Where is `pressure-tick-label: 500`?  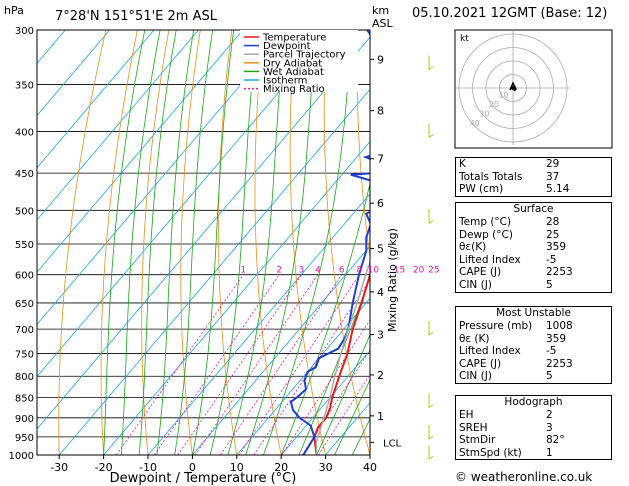
pressure-tick-label: 500 is located at coordinates (24, 211).